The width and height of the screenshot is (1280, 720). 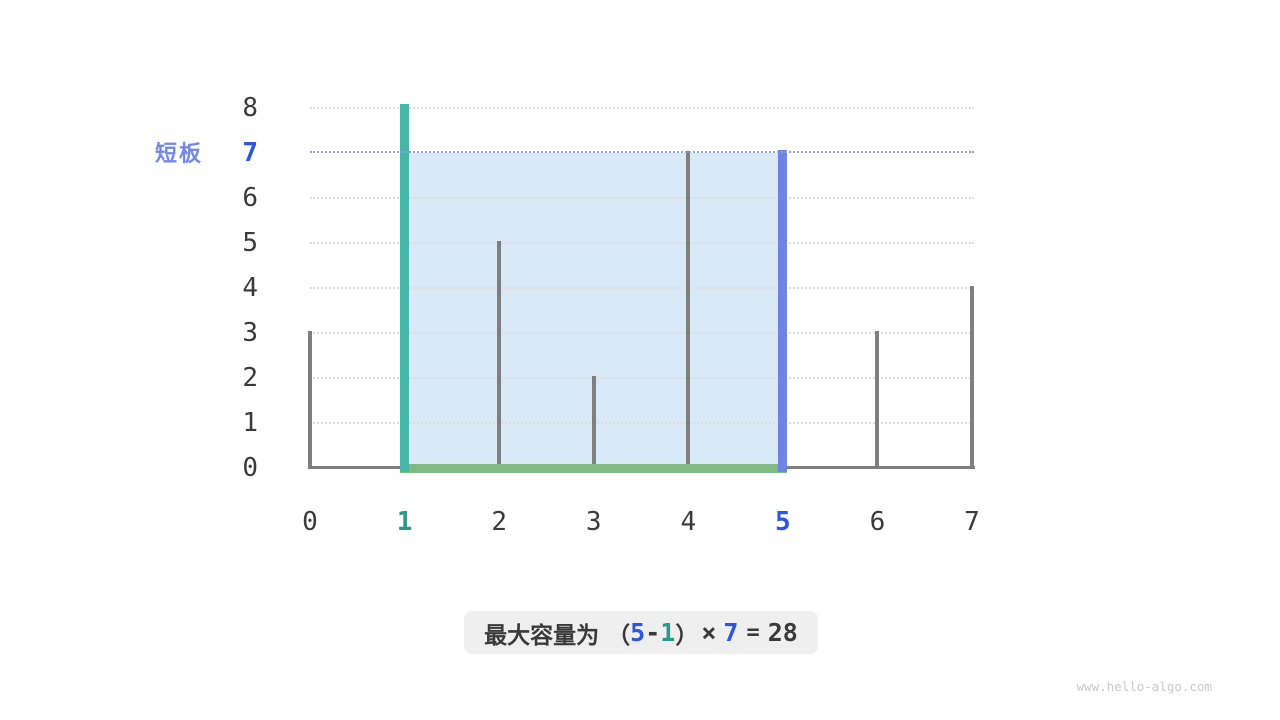 What do you see at coordinates (542, 634) in the screenshot?
I see `formula-prefix: 最大容量为` at bounding box center [542, 634].